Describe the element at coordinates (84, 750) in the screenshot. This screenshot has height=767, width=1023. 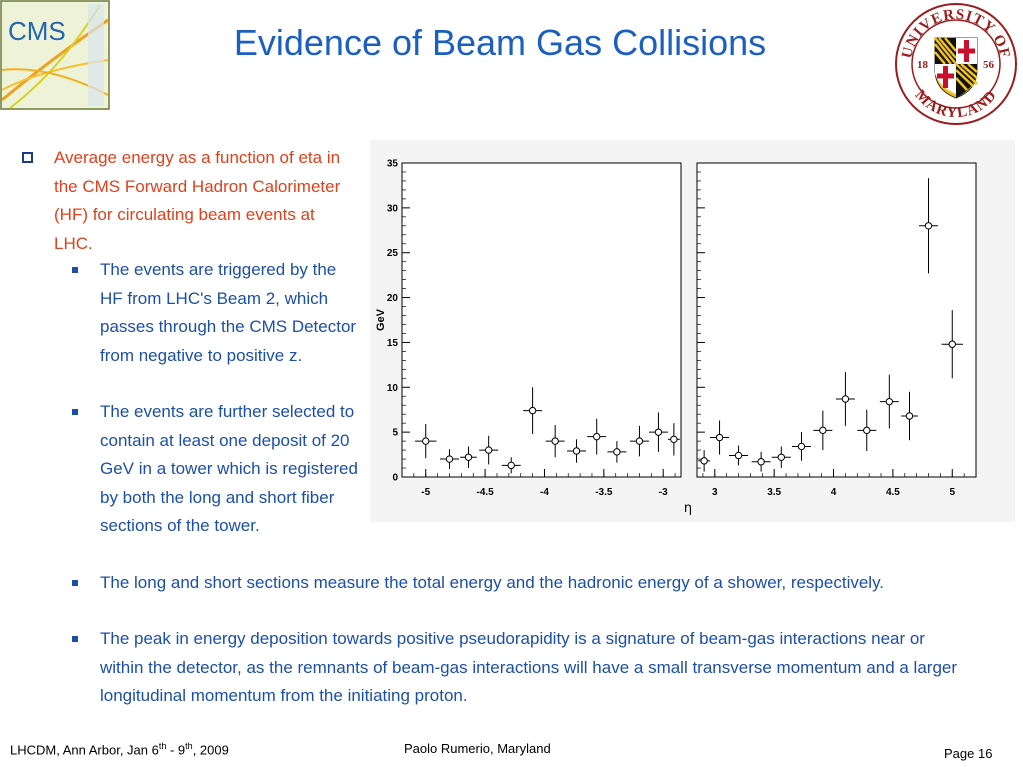
I see `footer-left-prefix: LHCDM, Ann Arbor, Jan 6` at that location.